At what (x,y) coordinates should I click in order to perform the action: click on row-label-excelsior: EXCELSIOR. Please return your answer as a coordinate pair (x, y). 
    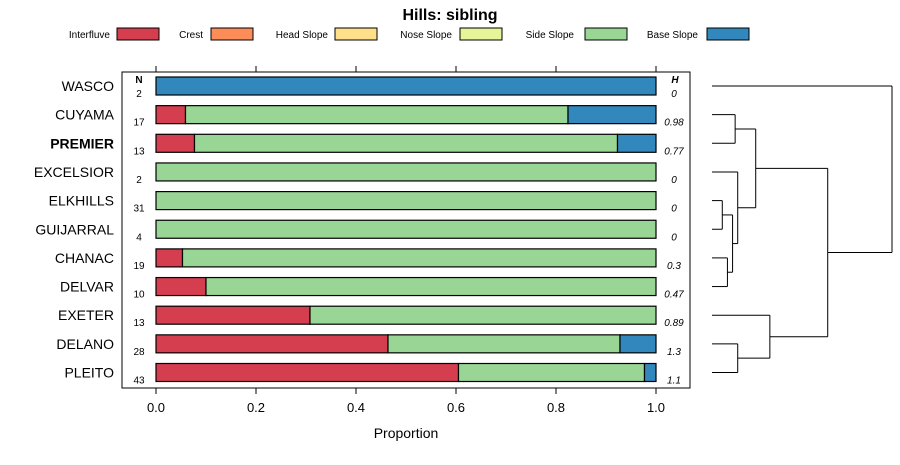
    Looking at the image, I should click on (74, 172).